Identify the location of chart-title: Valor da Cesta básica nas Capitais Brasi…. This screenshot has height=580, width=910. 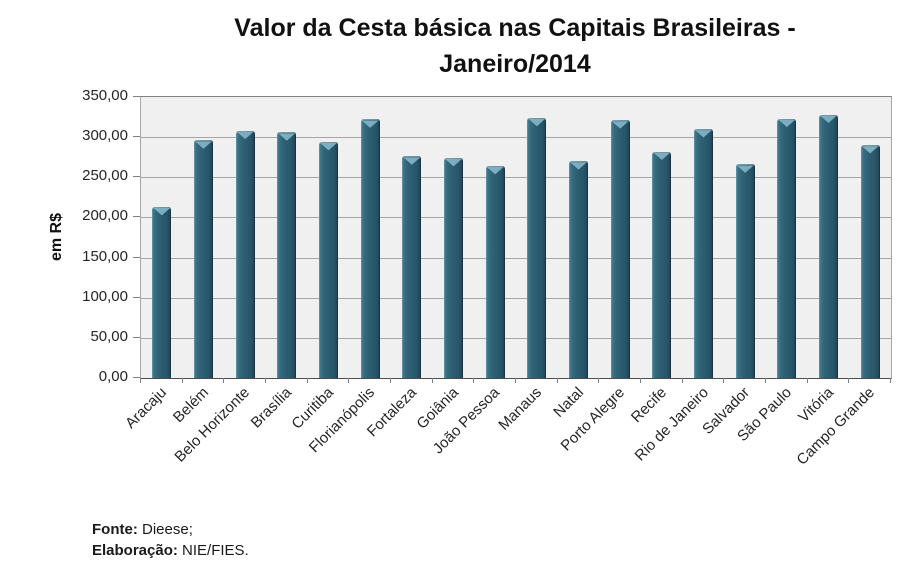
(515, 46).